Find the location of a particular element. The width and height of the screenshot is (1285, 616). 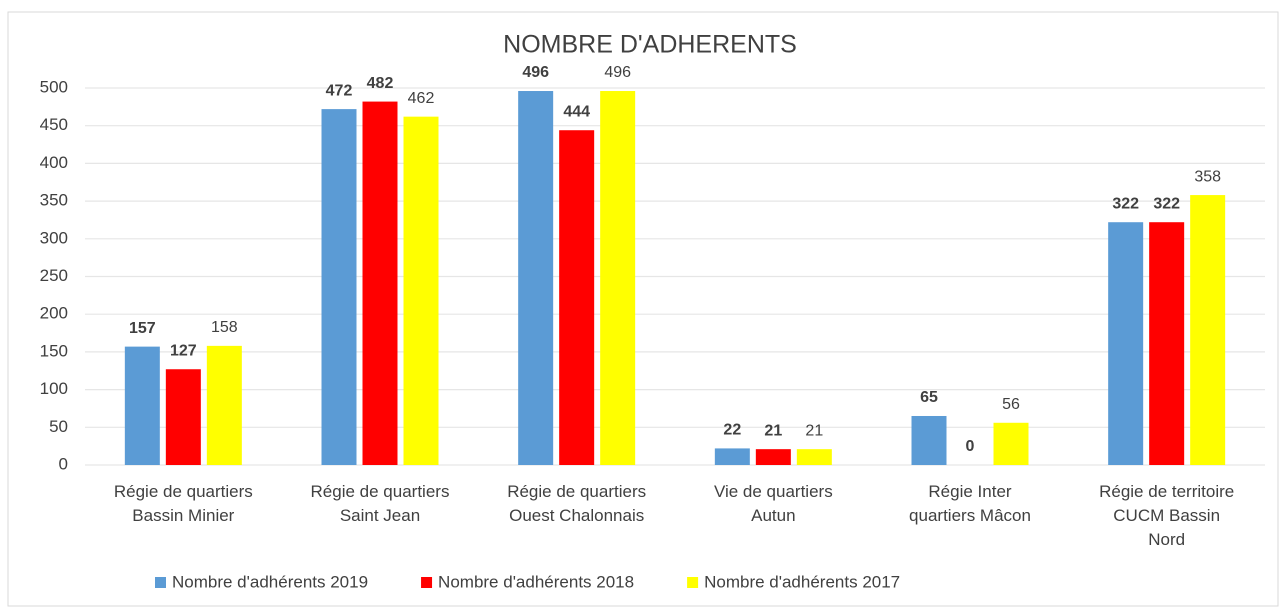

value-label: 22 is located at coordinates (732, 430).